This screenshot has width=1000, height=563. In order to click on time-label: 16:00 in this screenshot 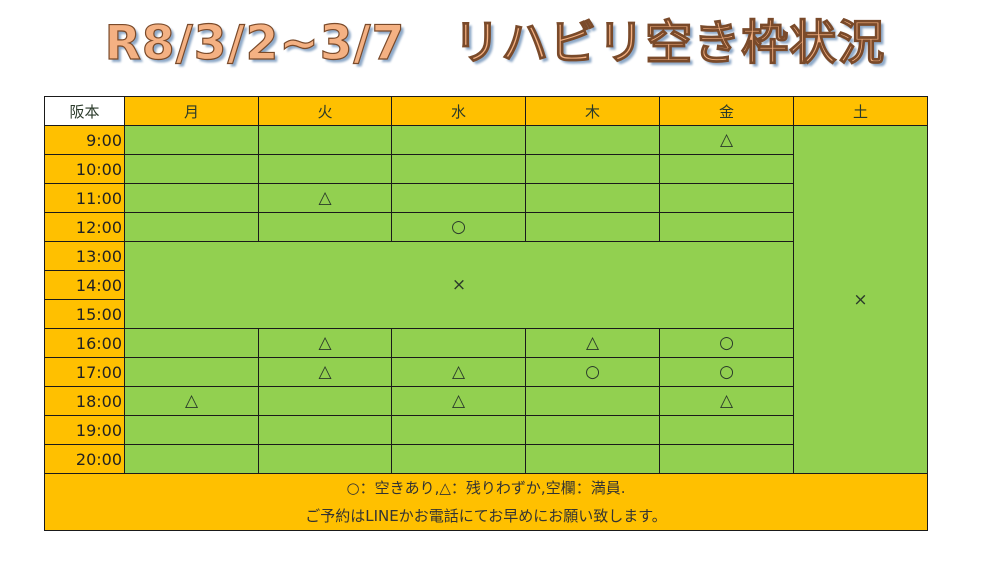, I will do `click(84, 343)`.